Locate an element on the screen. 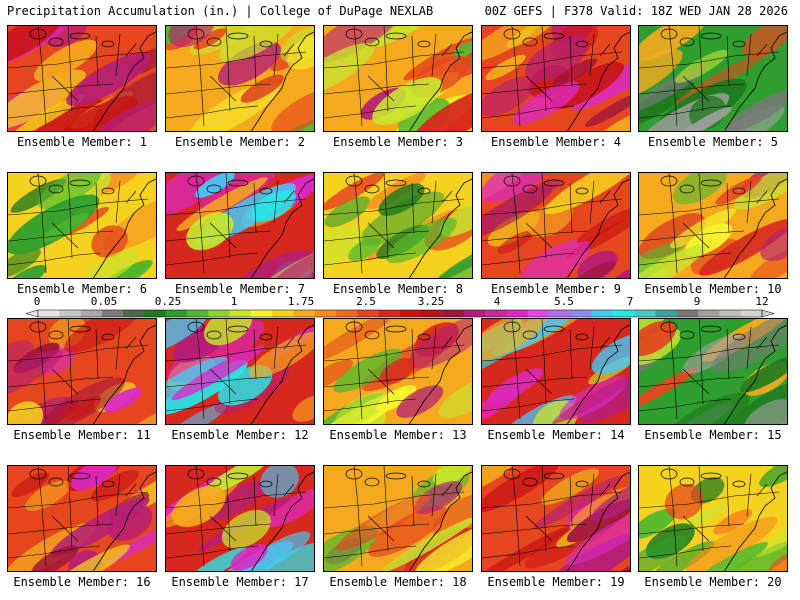 Image resolution: width=800 pixels, height=600 pixels. ensemble-panel: Ensemble Member: 20 is located at coordinates (713, 527).